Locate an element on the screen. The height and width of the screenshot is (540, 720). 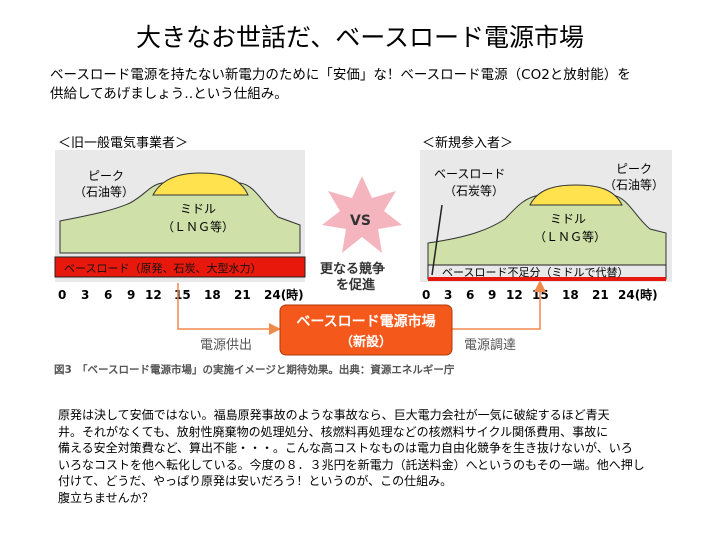
right-base-sub: （石炭等） is located at coordinates (474, 191).